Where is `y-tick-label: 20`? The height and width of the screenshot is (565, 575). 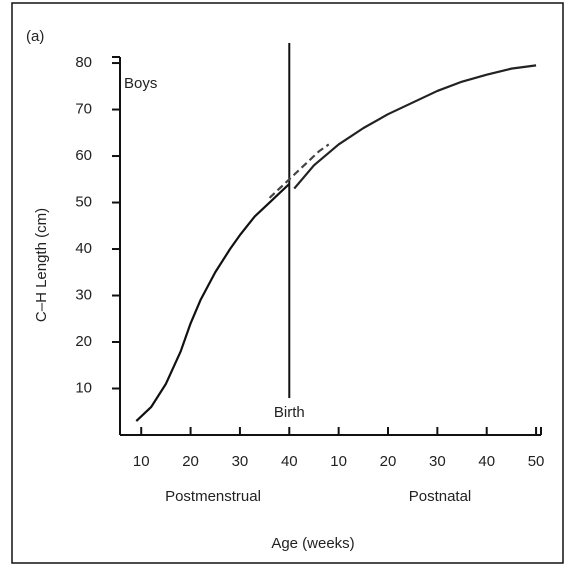 y-tick-label: 20 is located at coordinates (83, 341).